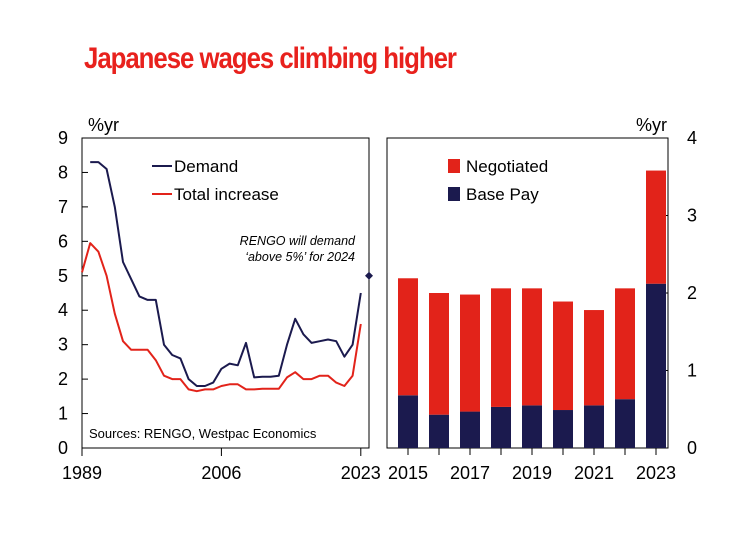 The height and width of the screenshot is (555, 740). What do you see at coordinates (470, 473) in the screenshot?
I see `right-x-tick-label: 2017` at bounding box center [470, 473].